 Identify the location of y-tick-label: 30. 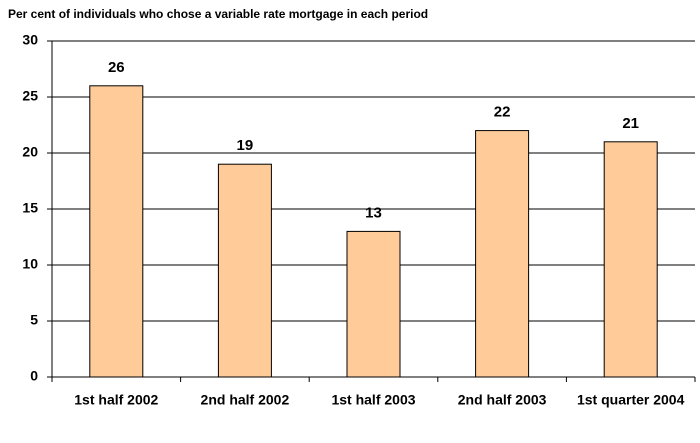
(30, 40).